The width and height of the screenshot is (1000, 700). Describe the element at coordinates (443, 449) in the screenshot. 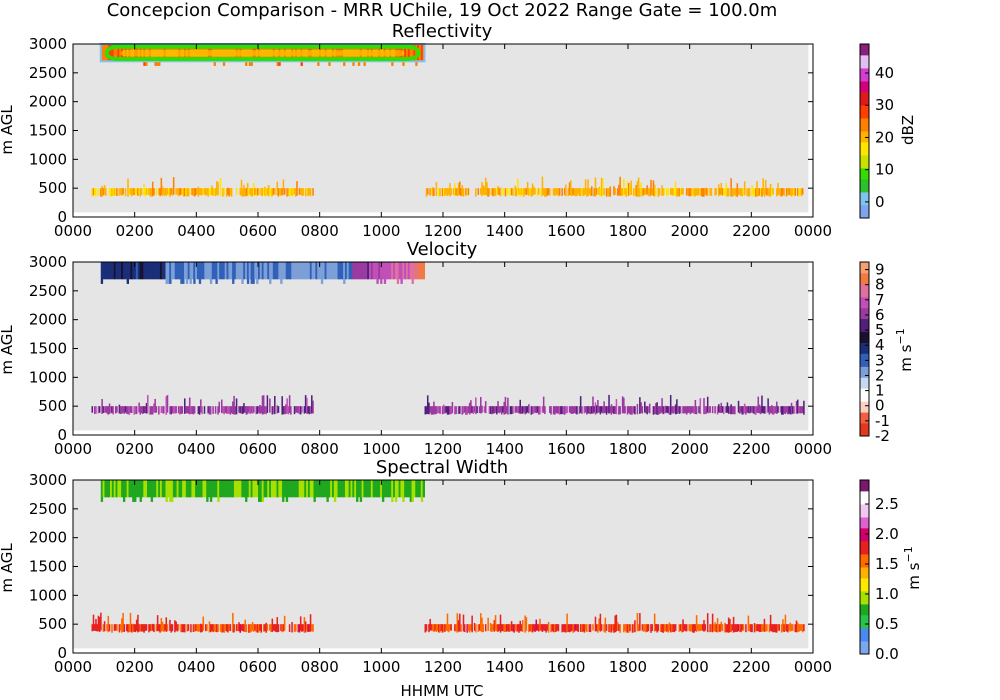

I see `x-tick-label: 1200` at that location.